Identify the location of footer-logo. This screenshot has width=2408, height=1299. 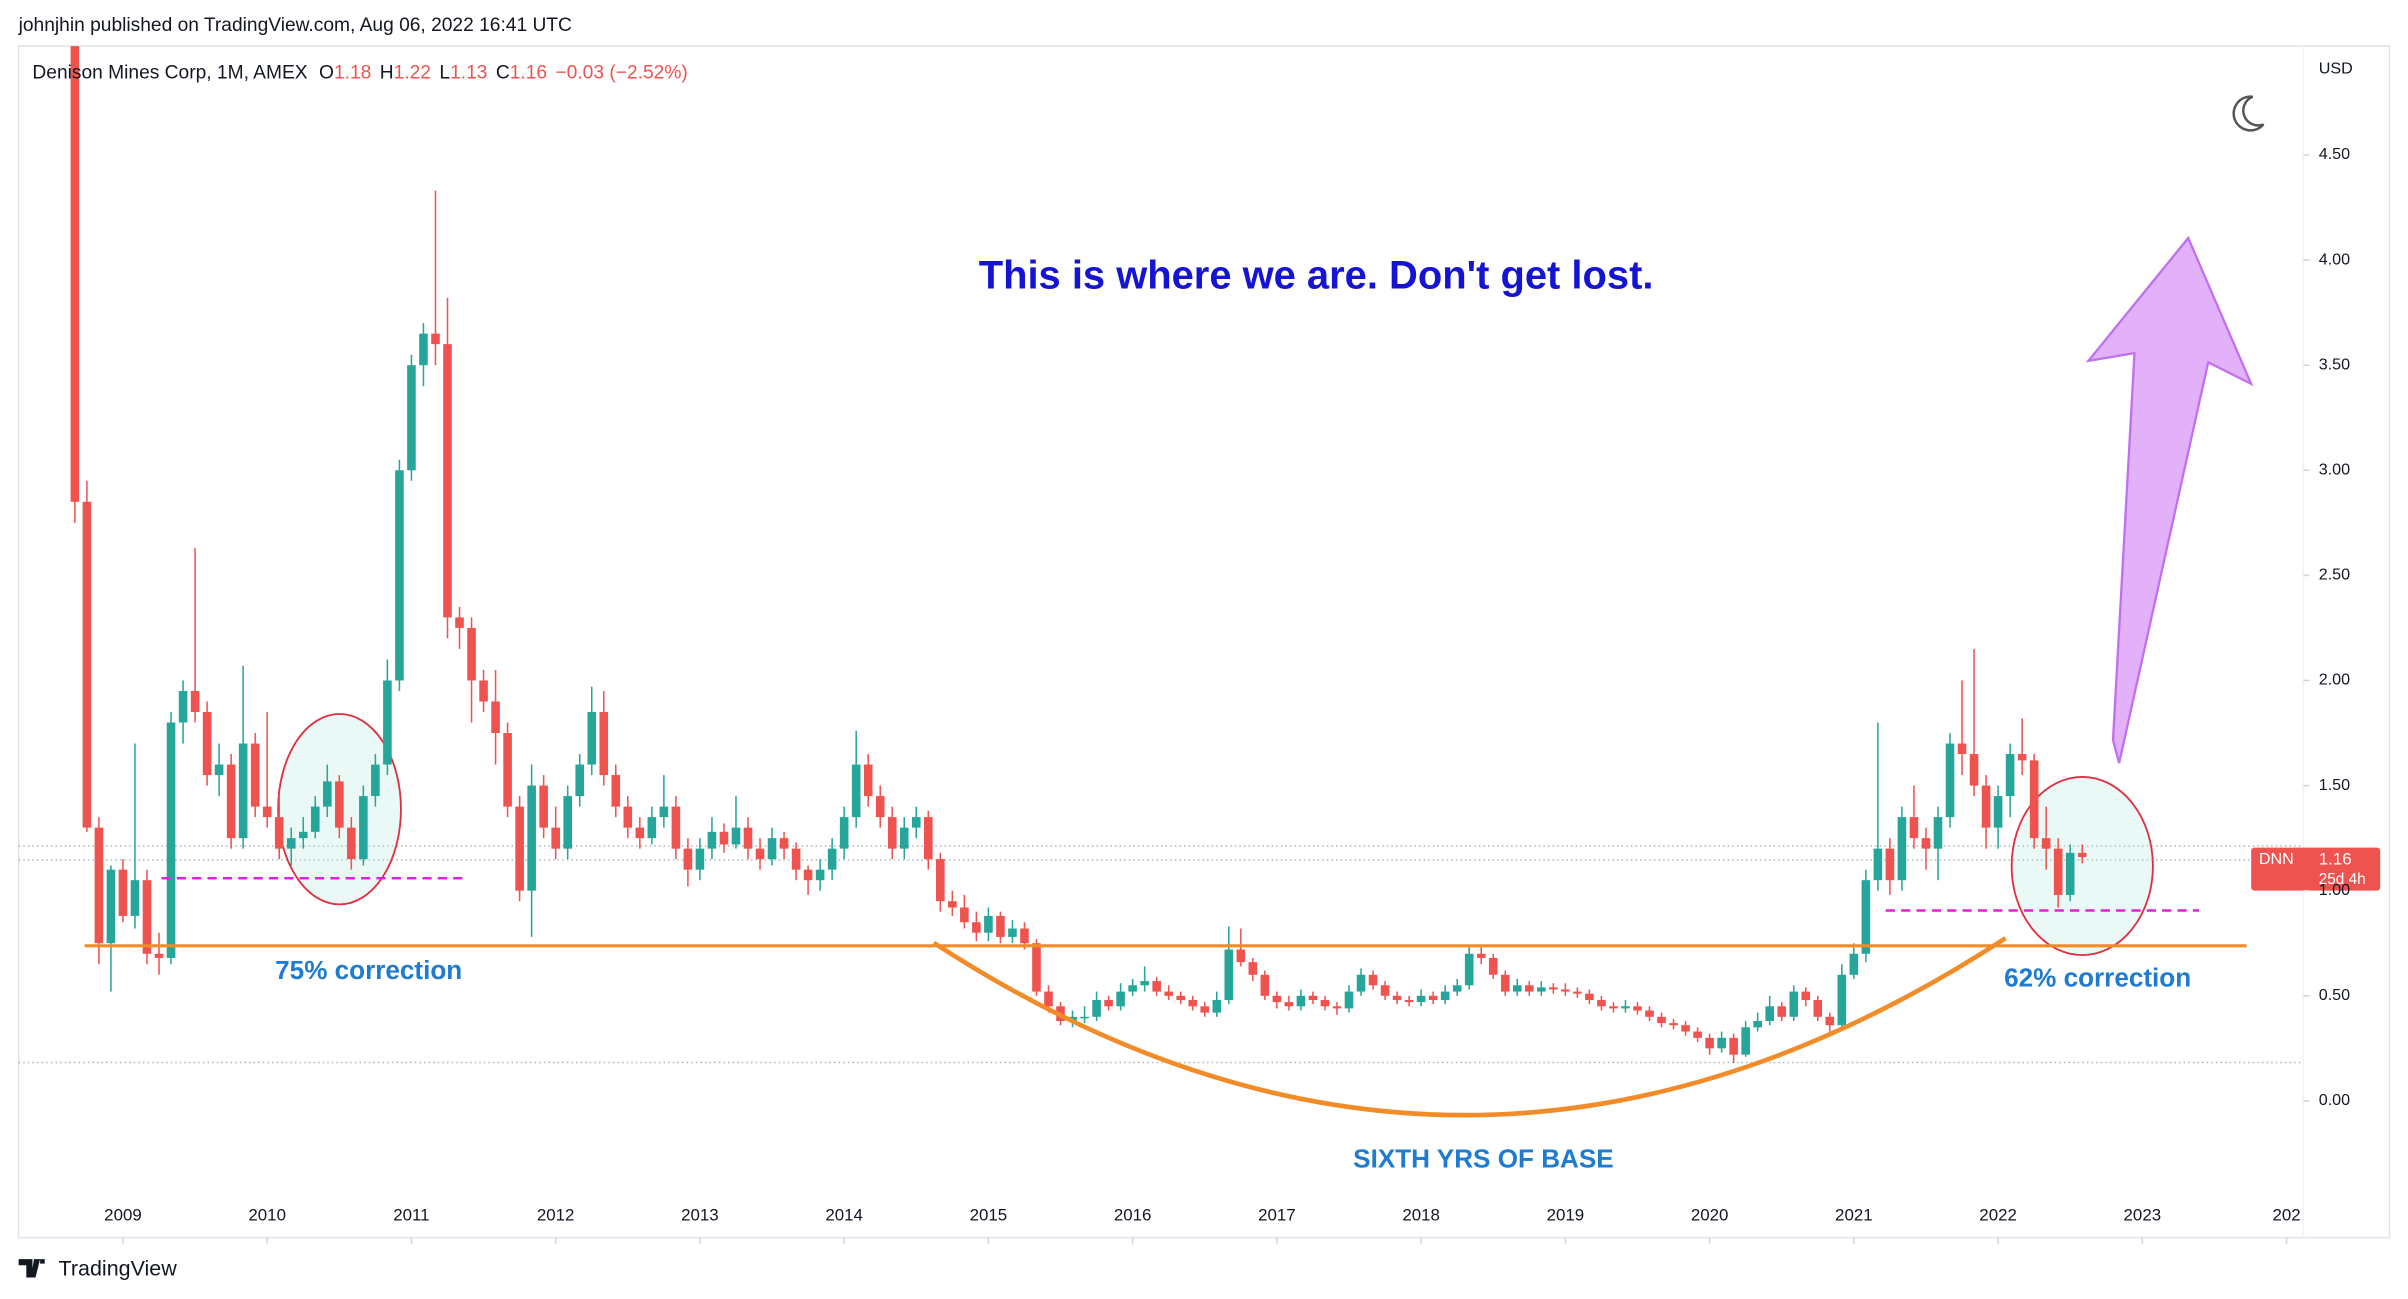
(31, 1268).